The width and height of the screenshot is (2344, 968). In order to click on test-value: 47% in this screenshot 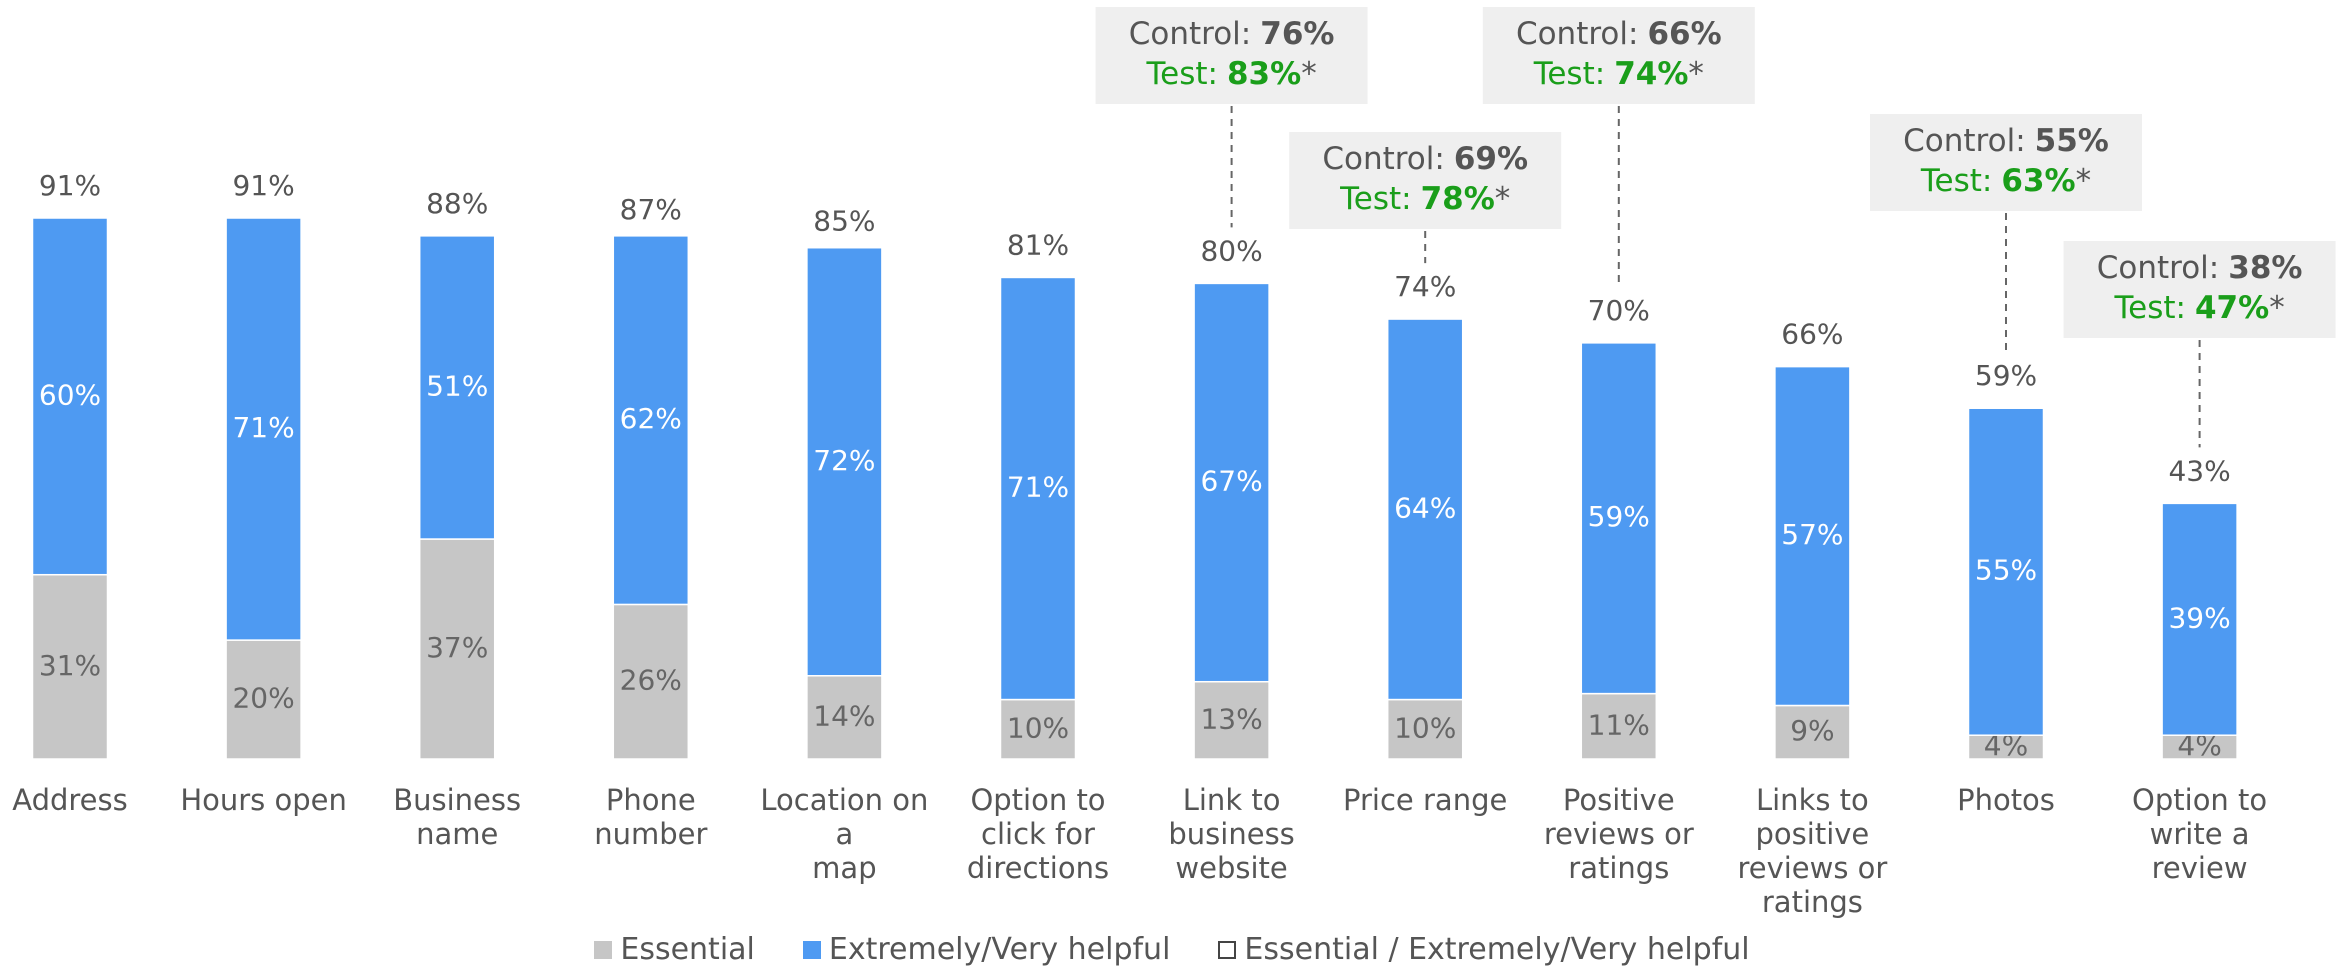, I will do `click(2232, 308)`.